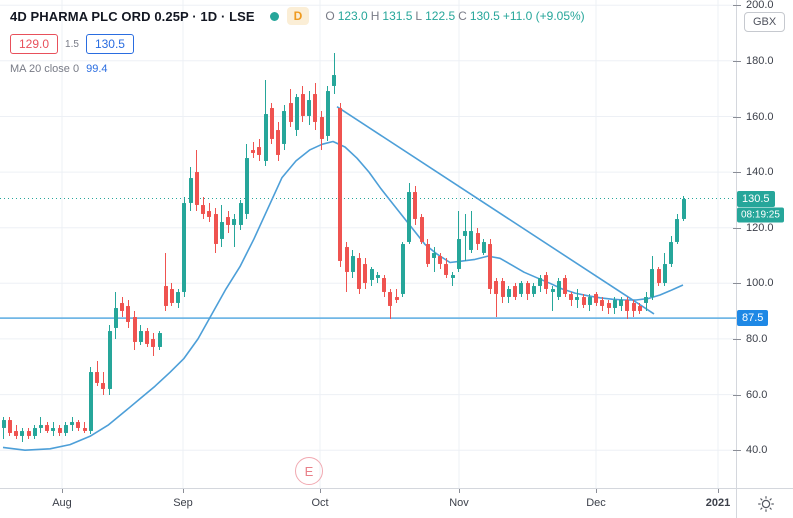  Describe the element at coordinates (760, 283) in the screenshot. I see `price-tick-label: 100.0` at that location.